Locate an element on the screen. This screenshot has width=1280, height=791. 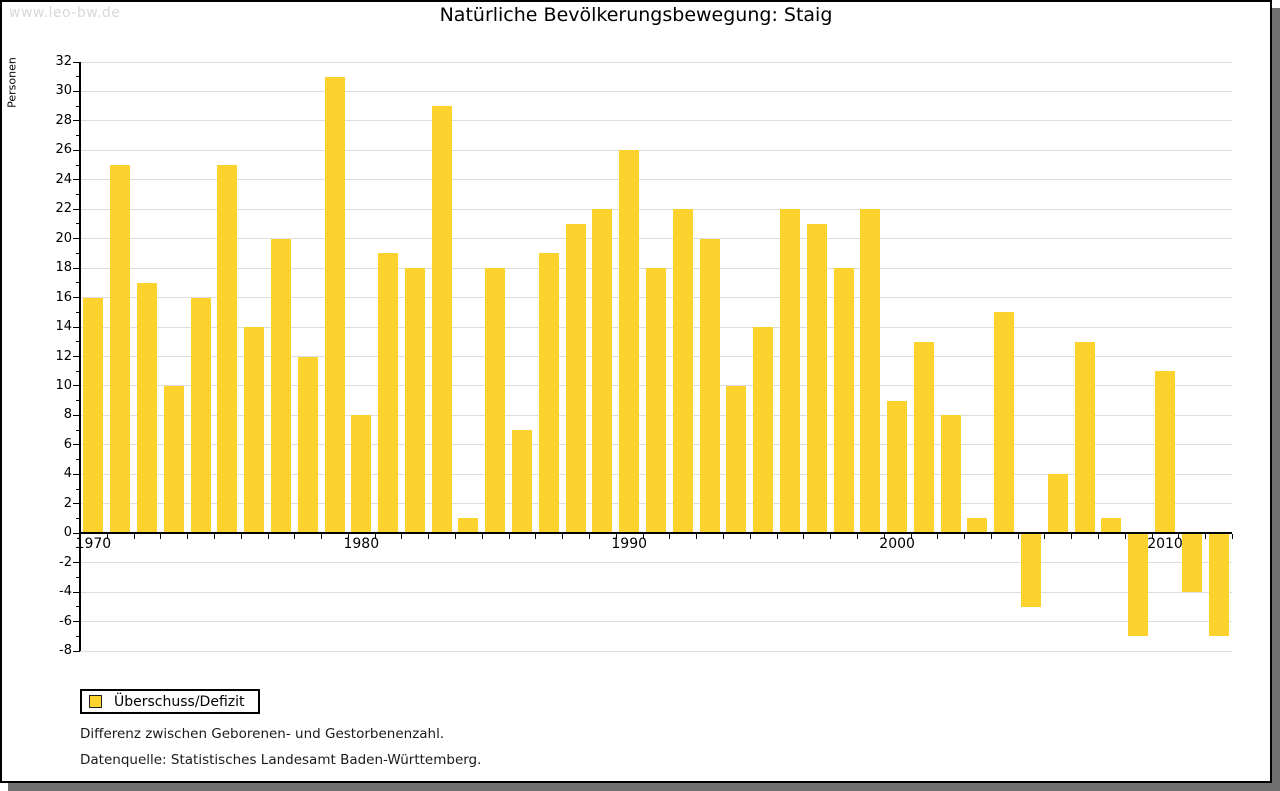
y-minor-tick--7 is located at coordinates (78, 636).